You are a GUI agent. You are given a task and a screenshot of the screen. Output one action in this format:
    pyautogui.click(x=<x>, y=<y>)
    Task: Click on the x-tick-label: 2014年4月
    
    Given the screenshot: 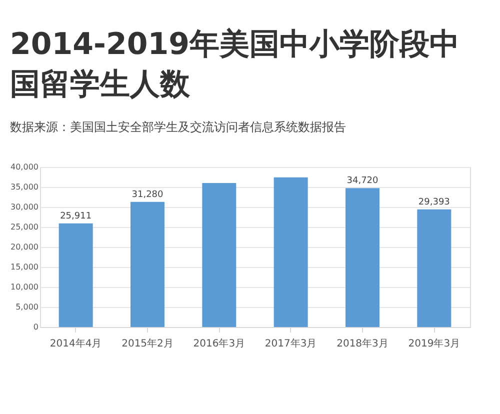 What is the action you would take?
    pyautogui.click(x=76, y=344)
    